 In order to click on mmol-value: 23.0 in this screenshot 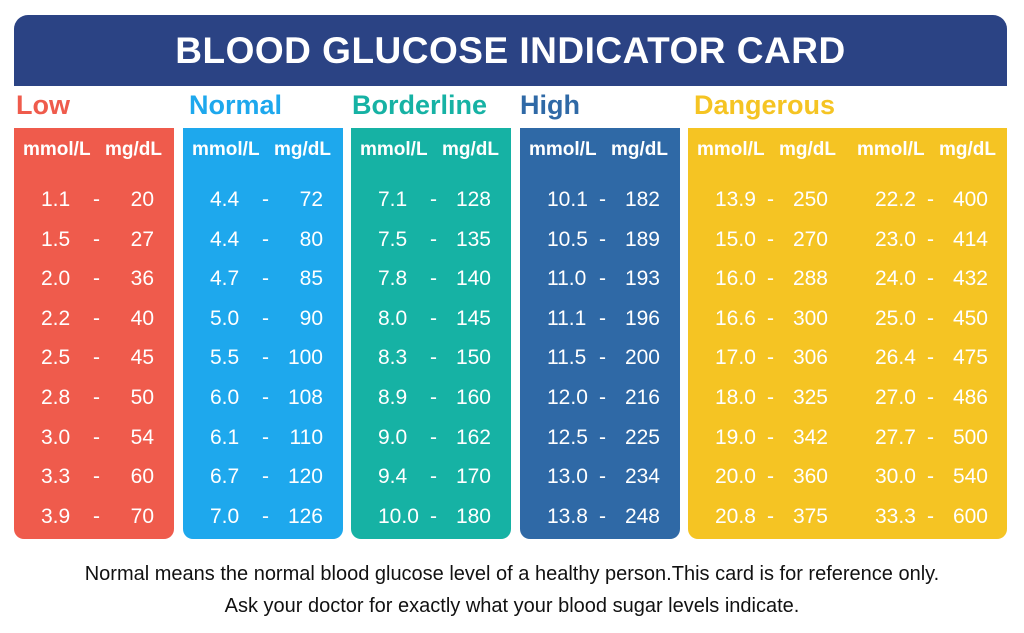, I will do `click(895, 239)`.